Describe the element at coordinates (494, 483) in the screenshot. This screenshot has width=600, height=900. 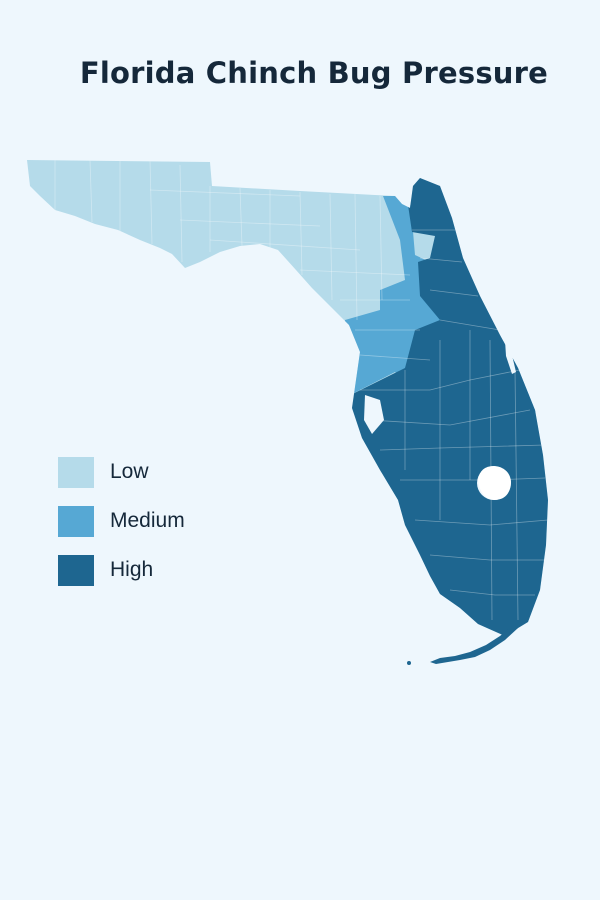
I see `lake-okeechobee-shape` at that location.